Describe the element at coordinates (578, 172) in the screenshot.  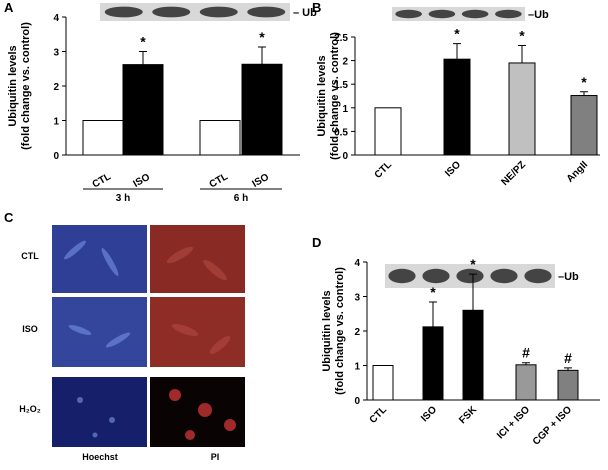
I see `x-tick-label: AngII` at that location.